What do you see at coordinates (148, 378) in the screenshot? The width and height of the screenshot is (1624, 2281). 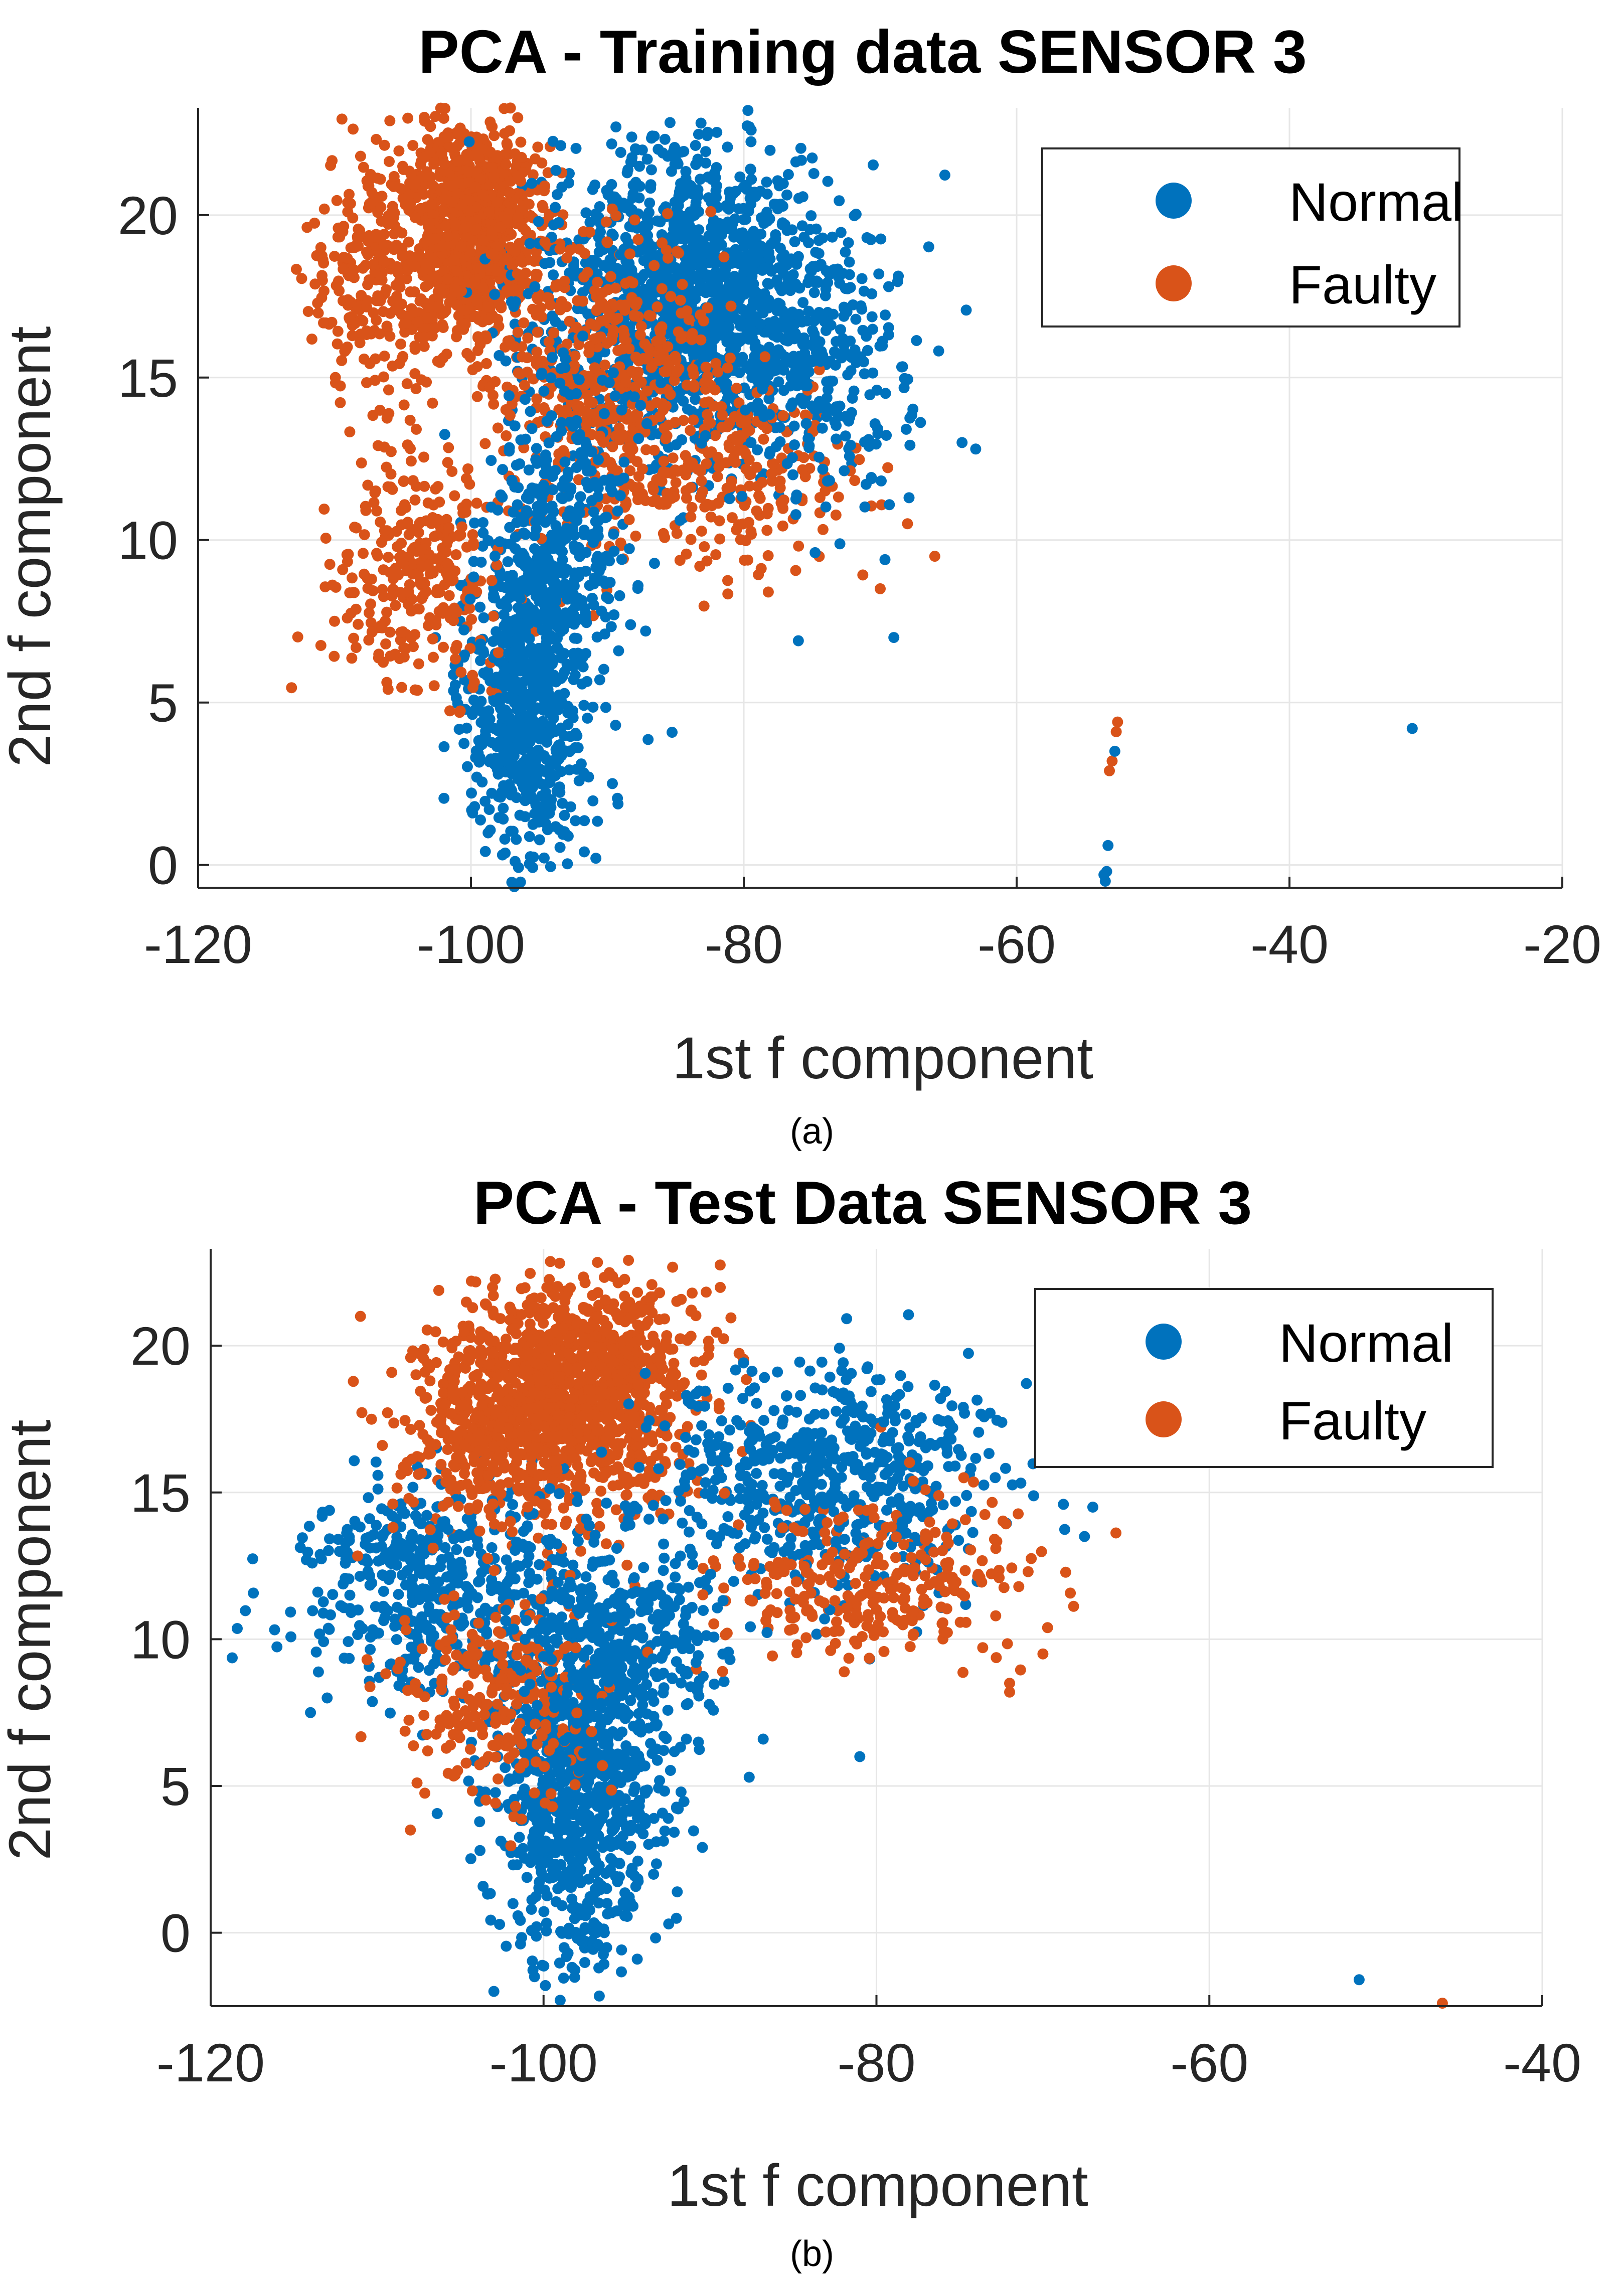 I see `y-tick-label: 15` at bounding box center [148, 378].